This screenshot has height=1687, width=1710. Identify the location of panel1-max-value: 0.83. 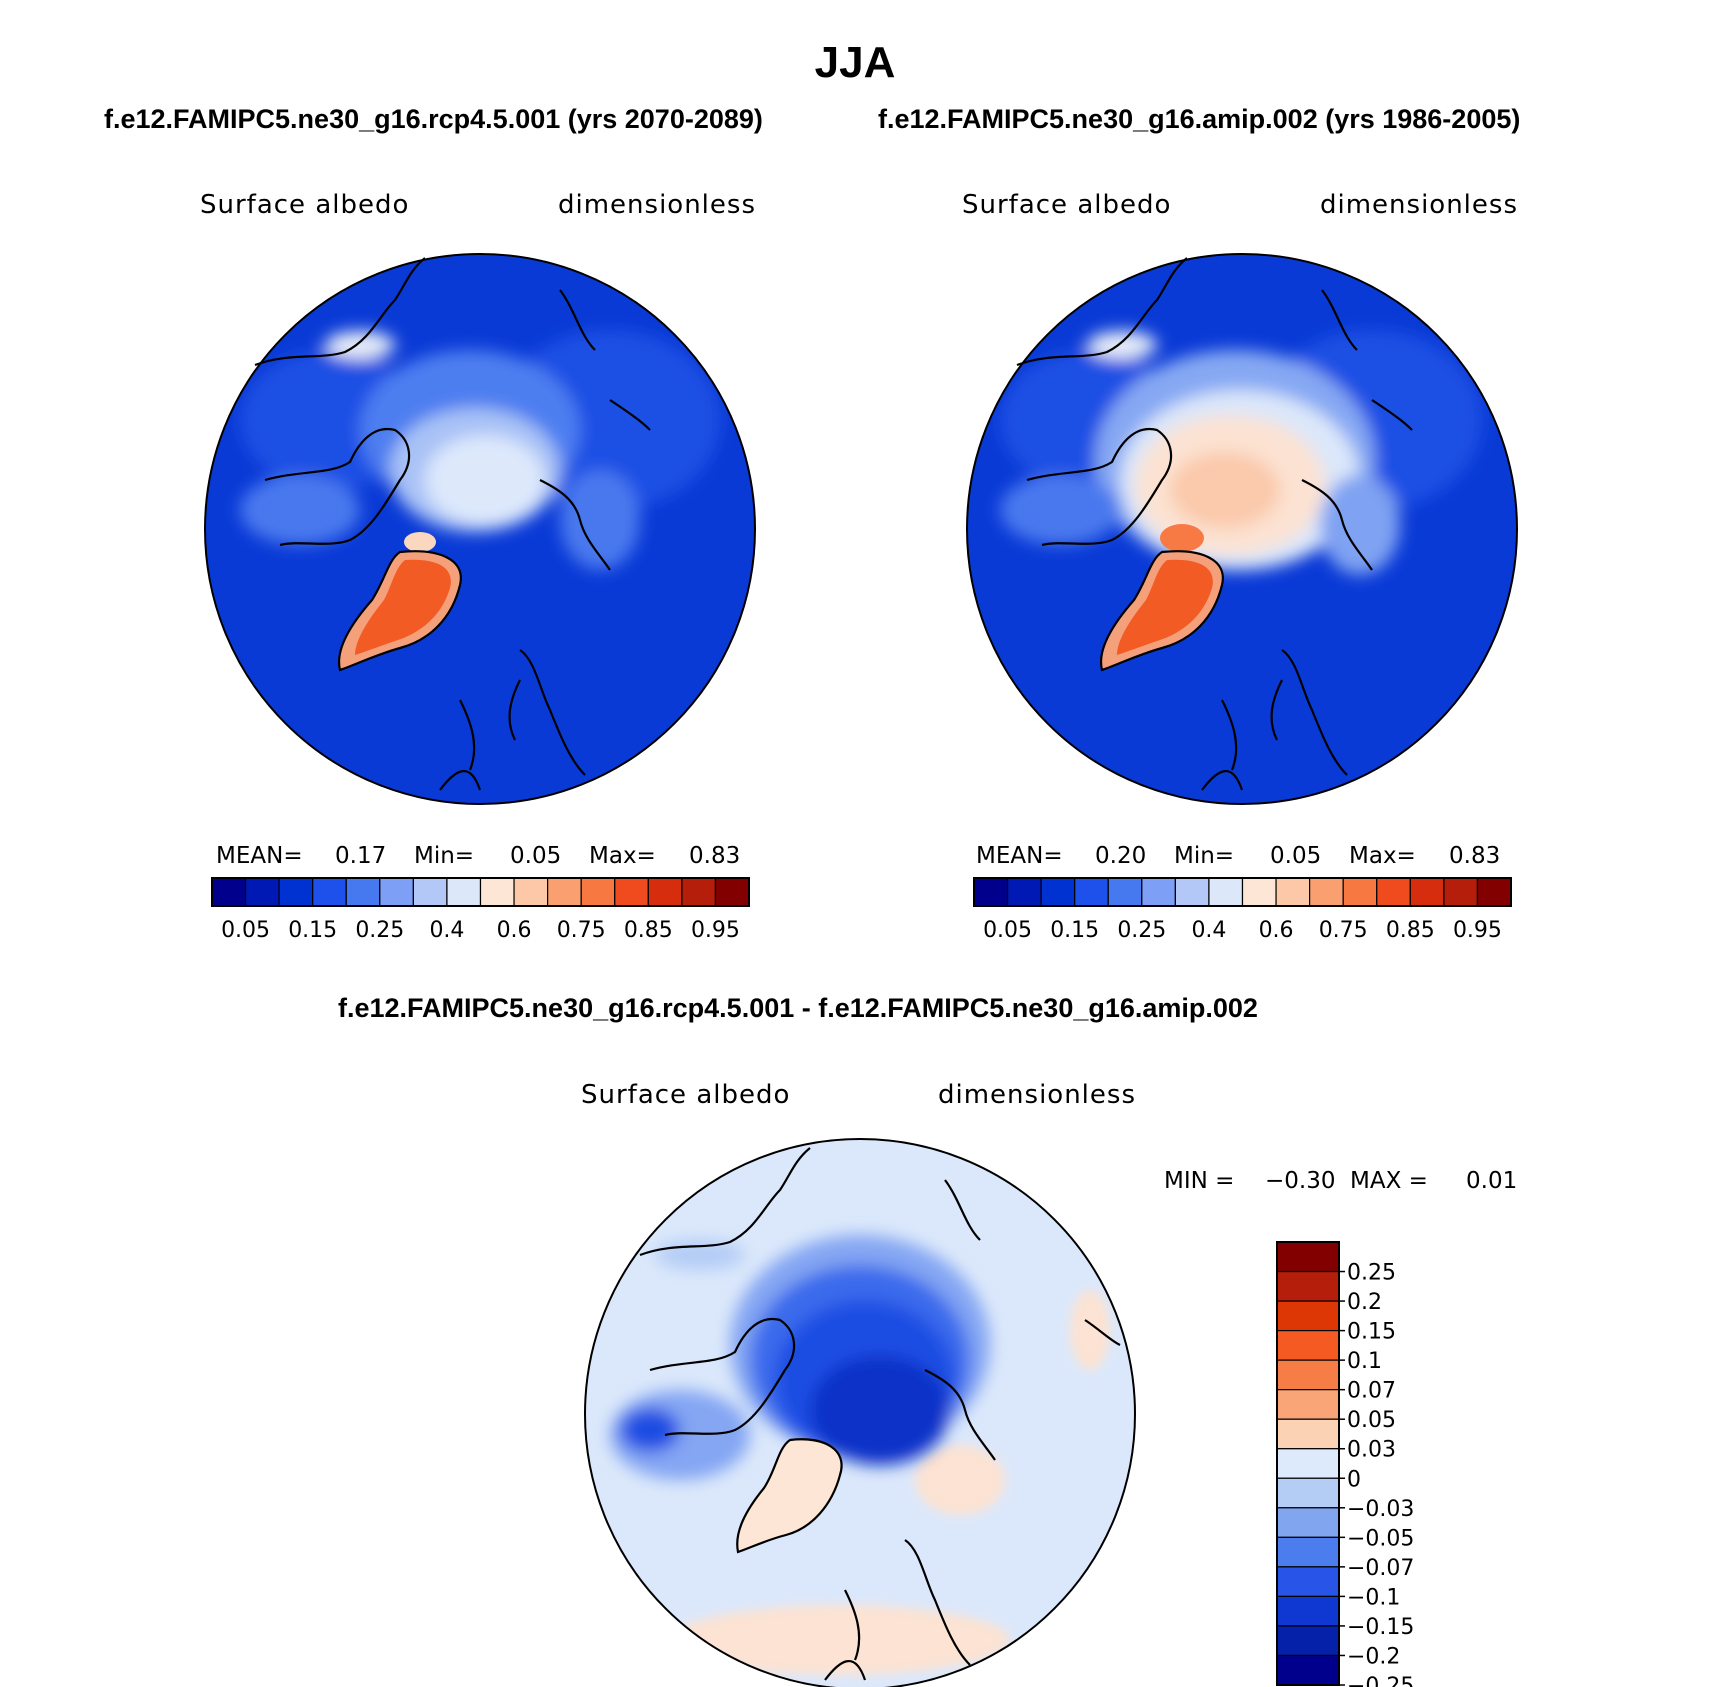
(715, 856).